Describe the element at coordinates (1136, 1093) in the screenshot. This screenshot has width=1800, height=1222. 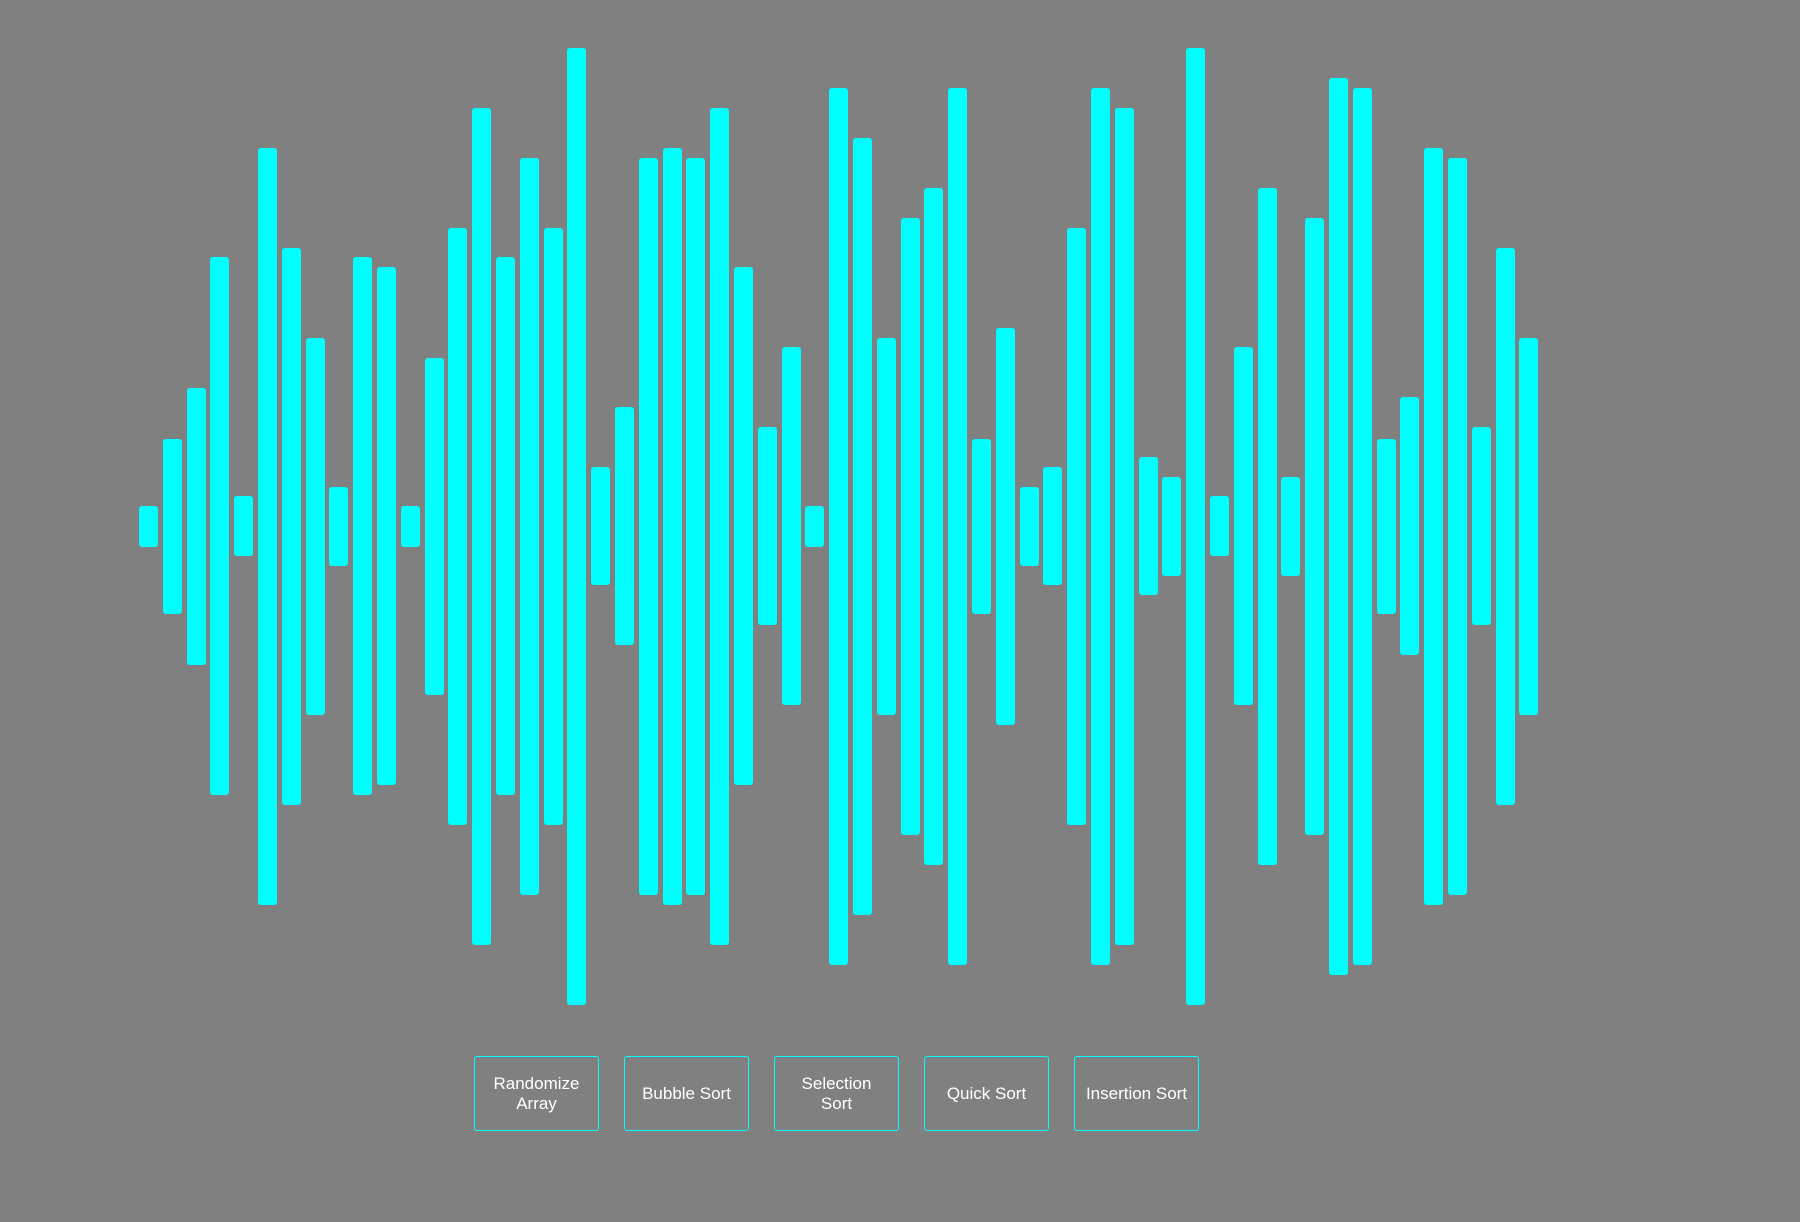
I see `insertion-sort-button: Insertion Sort` at that location.